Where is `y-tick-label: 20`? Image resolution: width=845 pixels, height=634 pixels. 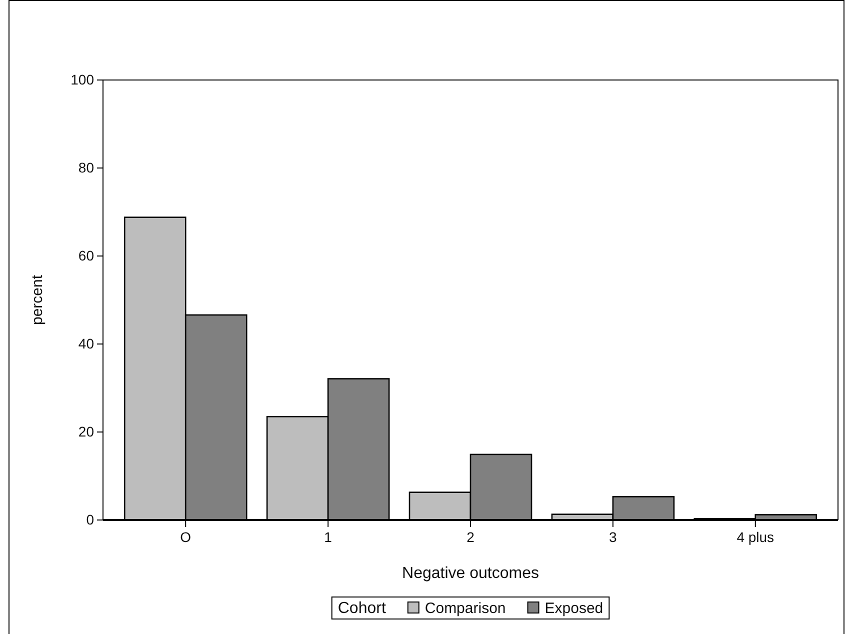
y-tick-label: 20 is located at coordinates (86, 431).